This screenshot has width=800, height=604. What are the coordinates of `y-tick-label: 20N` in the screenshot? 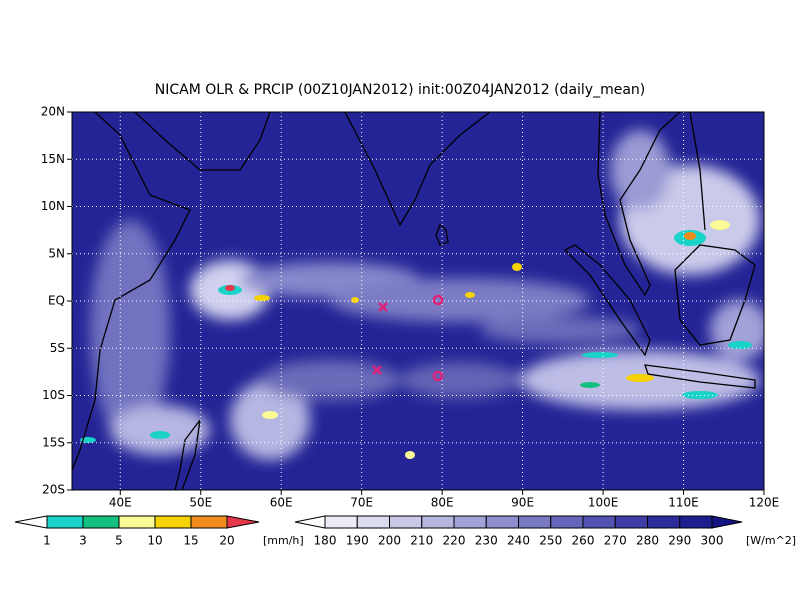 It's located at (53, 112).